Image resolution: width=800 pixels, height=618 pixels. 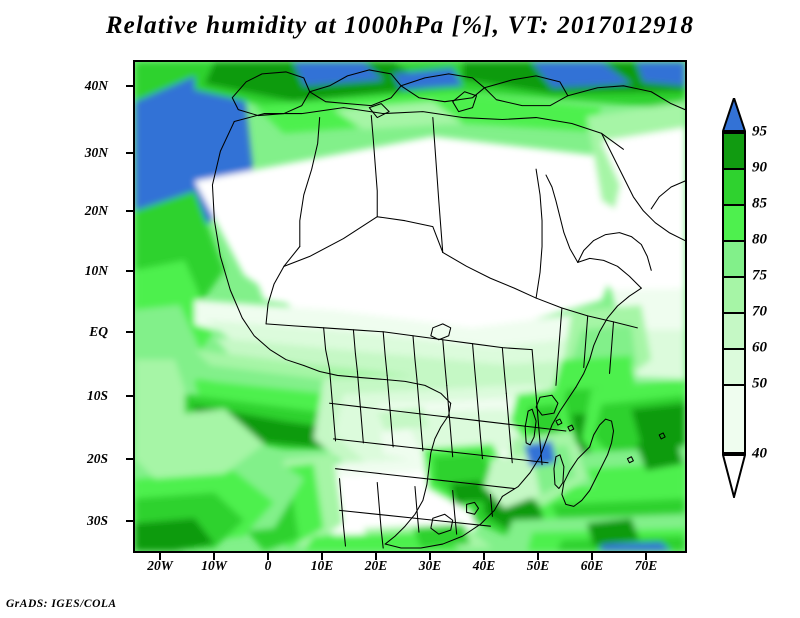 I want to click on colorbar-label-70: 70, so click(x=759, y=311).